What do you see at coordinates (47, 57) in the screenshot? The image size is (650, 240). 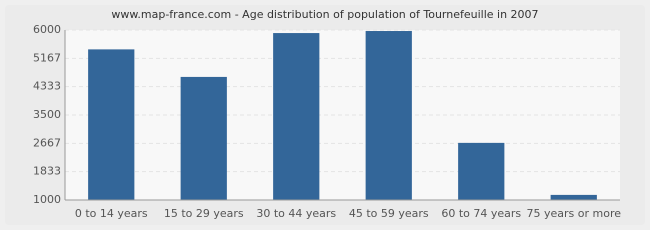 I see `y-tick-label: 5167` at bounding box center [47, 57].